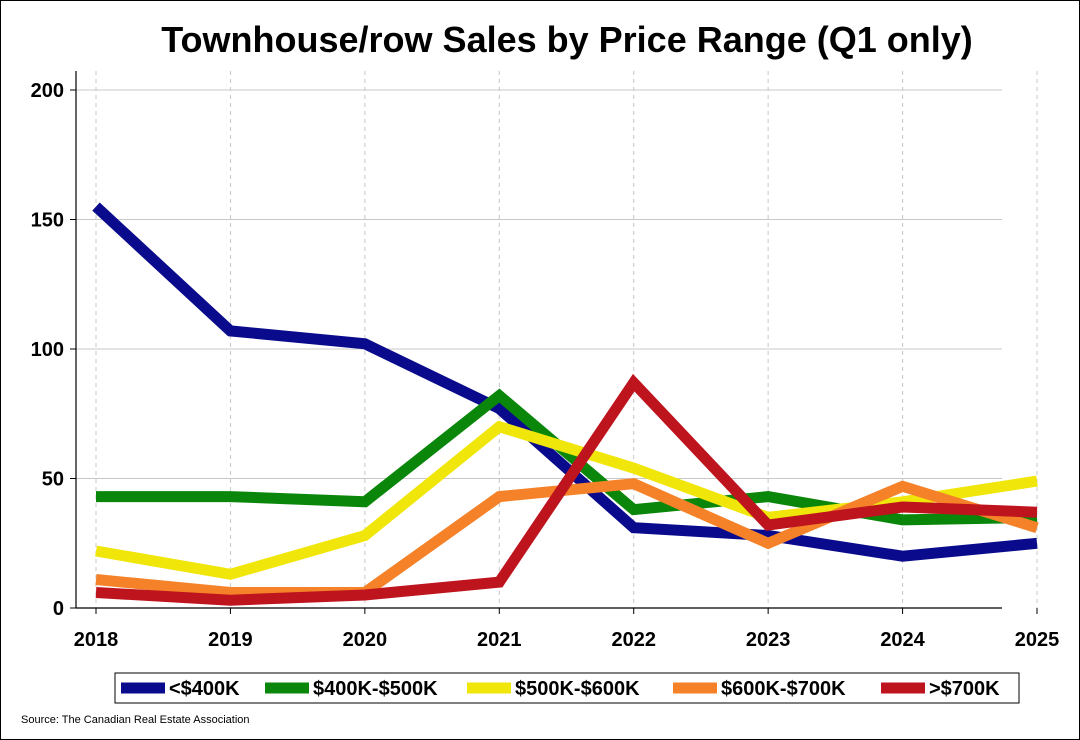 The image size is (1080, 740). I want to click on x-tick-label: 2025, so click(1037, 640).